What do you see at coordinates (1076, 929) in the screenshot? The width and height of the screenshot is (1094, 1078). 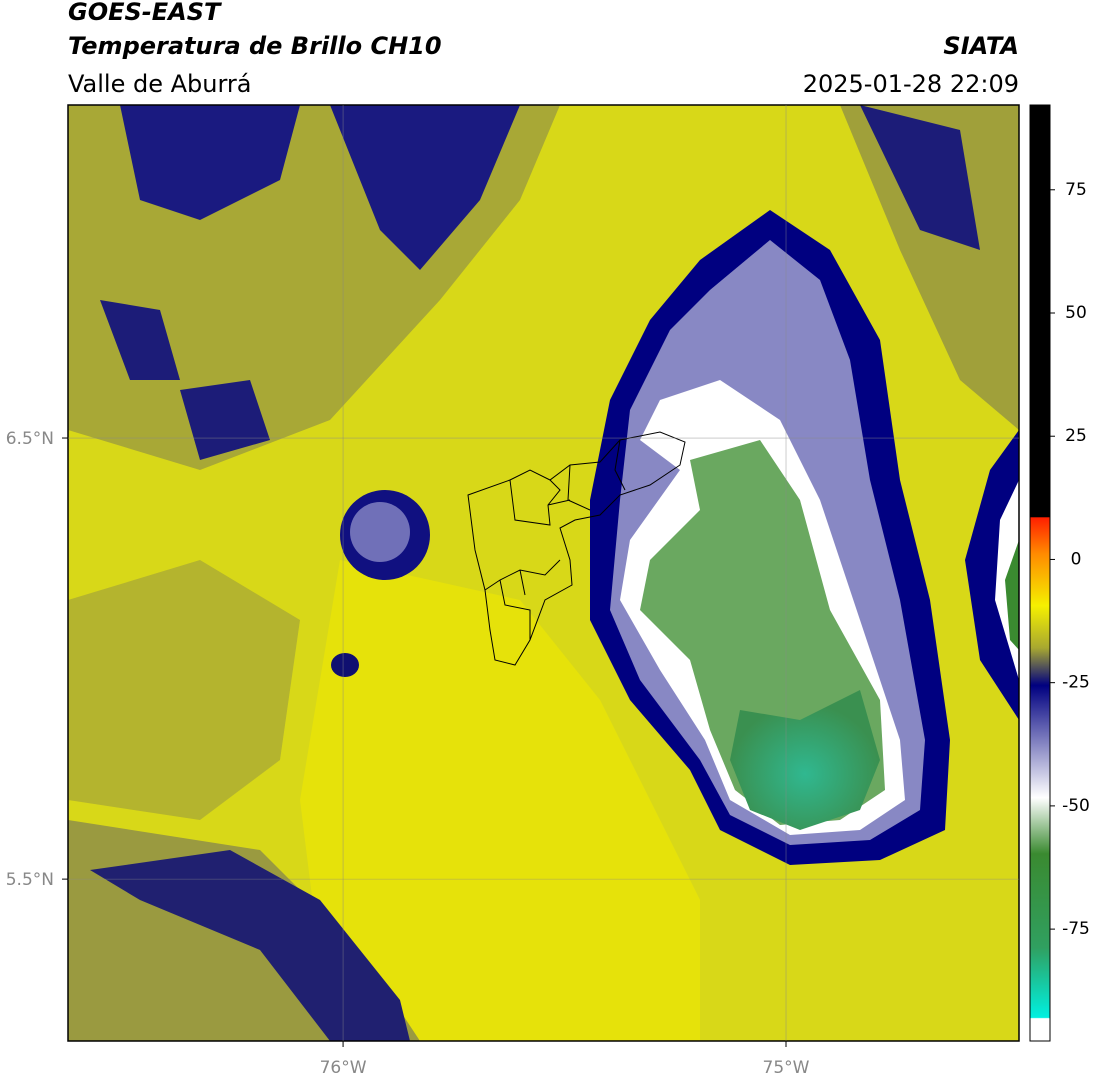 I see `colorbar-tick-label: -75` at bounding box center [1076, 929].